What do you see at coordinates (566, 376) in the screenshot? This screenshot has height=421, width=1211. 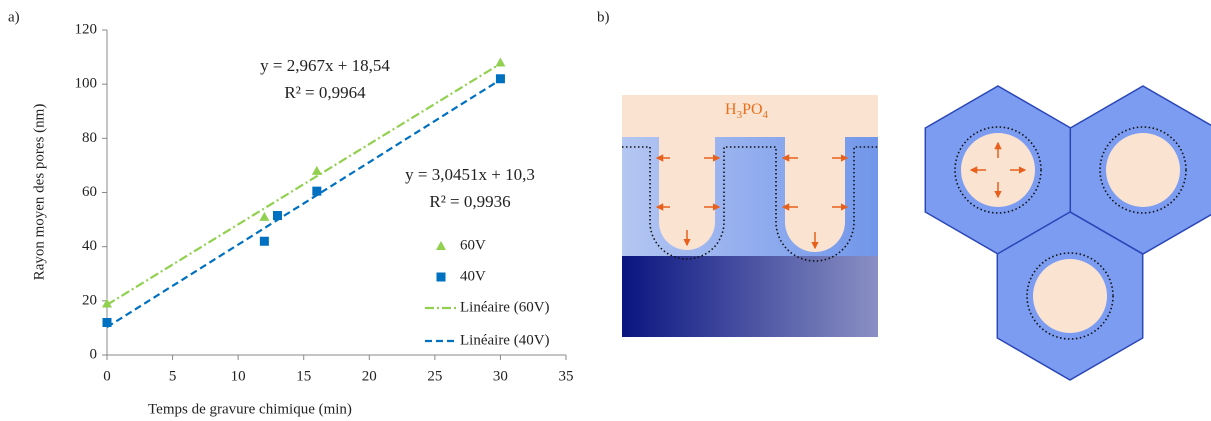 I see `x-tick-label: 35` at bounding box center [566, 376].